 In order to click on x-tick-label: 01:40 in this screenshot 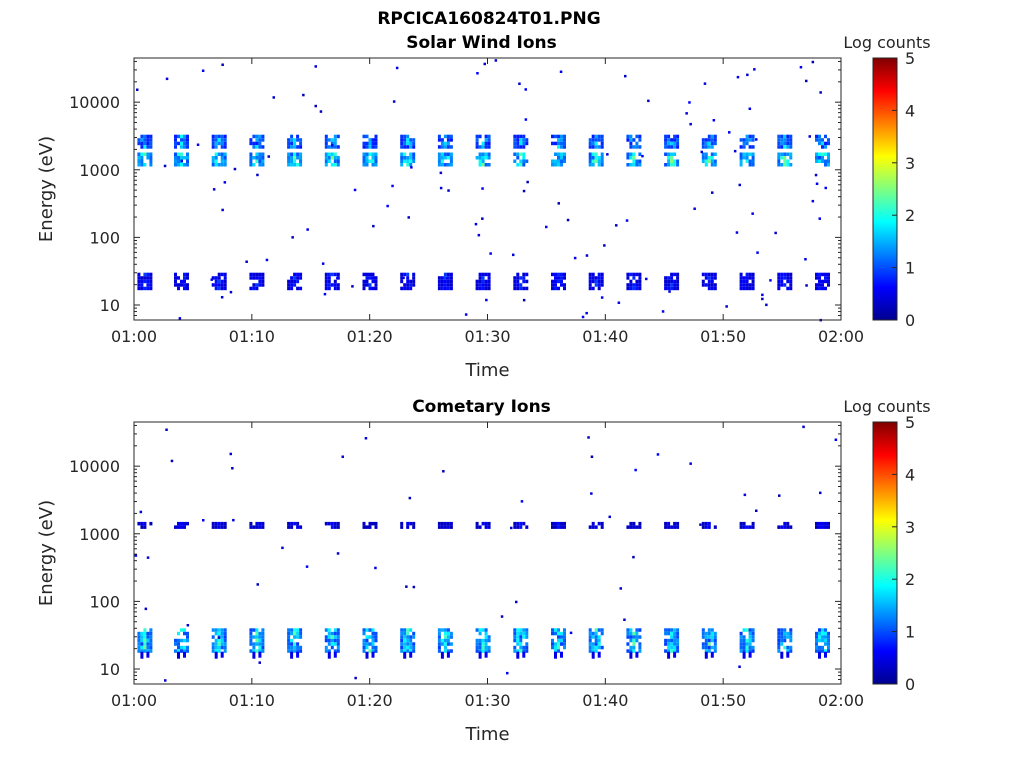, I will do `click(605, 336)`.